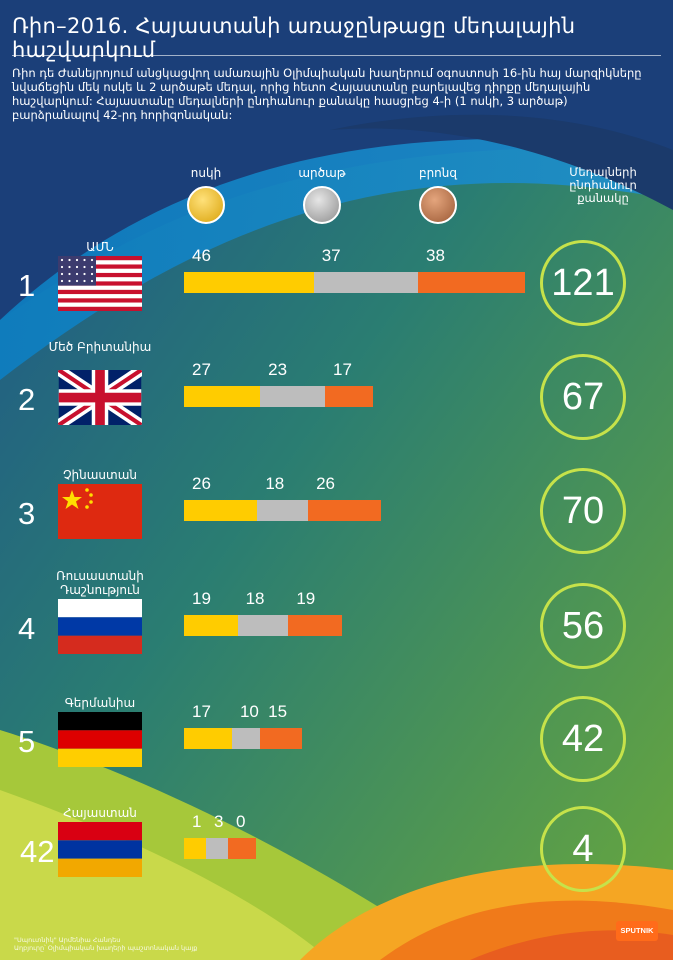 Image resolution: width=673 pixels, height=960 pixels. Describe the element at coordinates (100, 849) in the screenshot. I see `armenia-flag` at that location.